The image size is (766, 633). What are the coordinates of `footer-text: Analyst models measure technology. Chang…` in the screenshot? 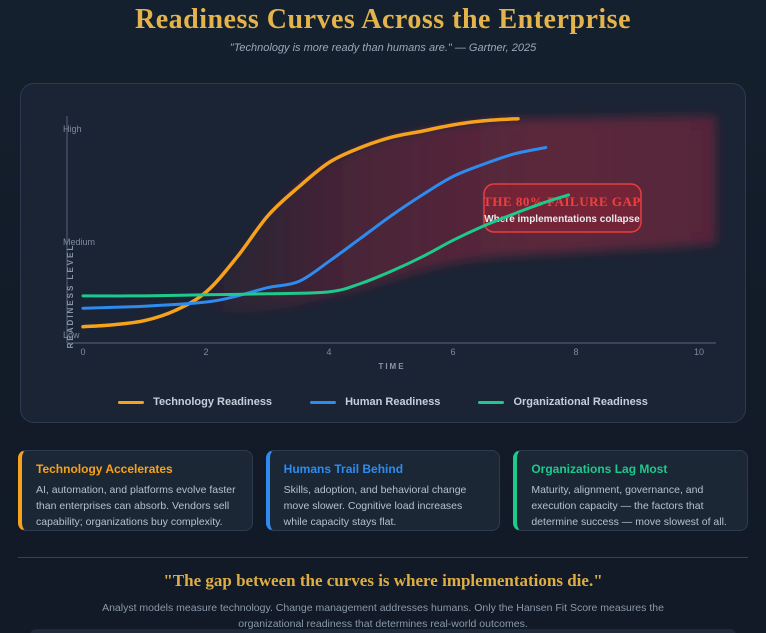 It's located at (383, 616).